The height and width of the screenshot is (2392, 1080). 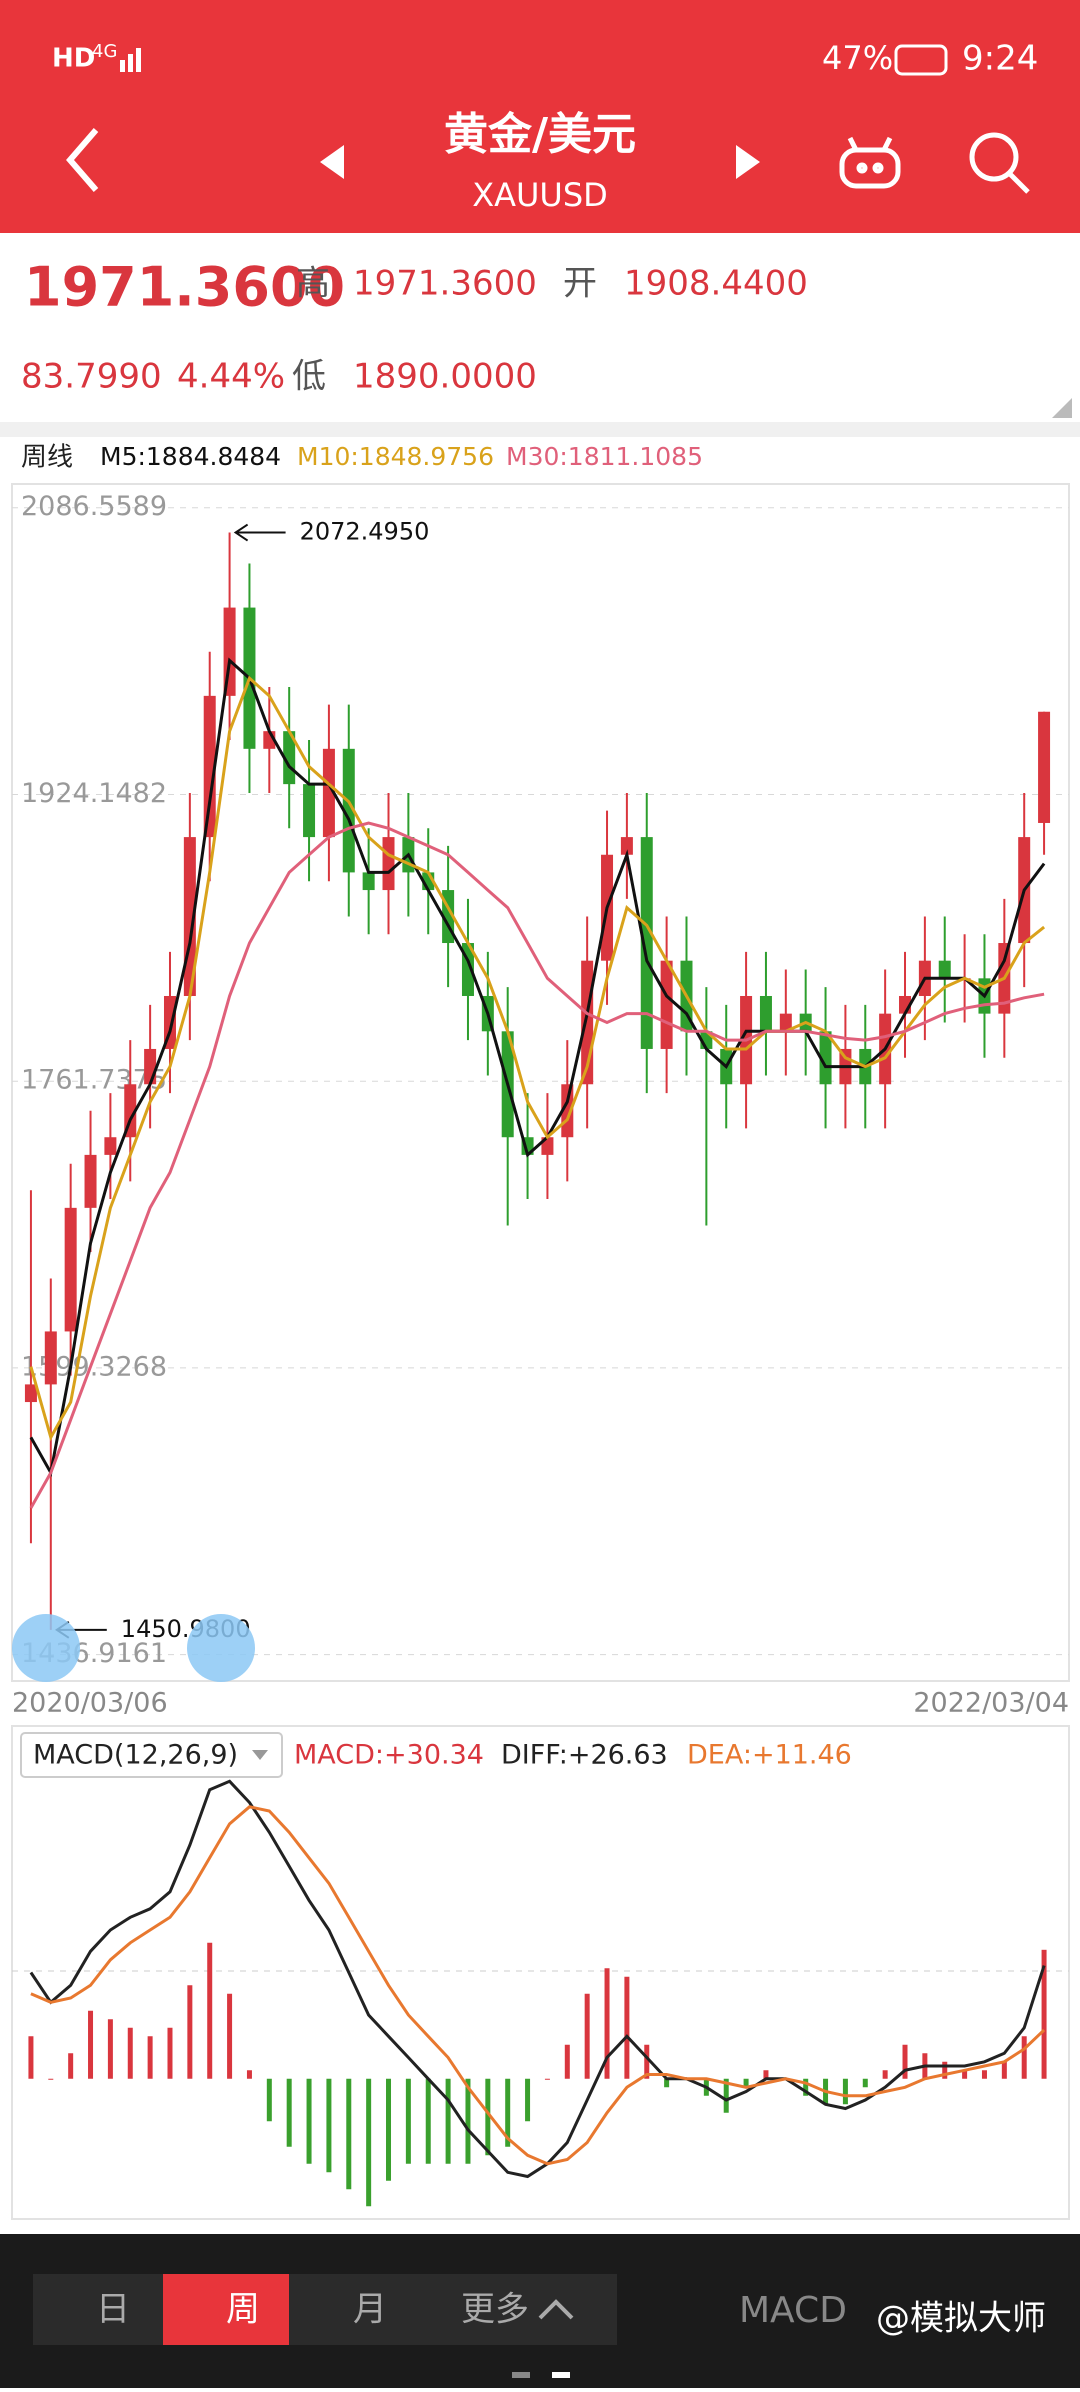 What do you see at coordinates (540, 327) in the screenshot?
I see `quote-bg` at bounding box center [540, 327].